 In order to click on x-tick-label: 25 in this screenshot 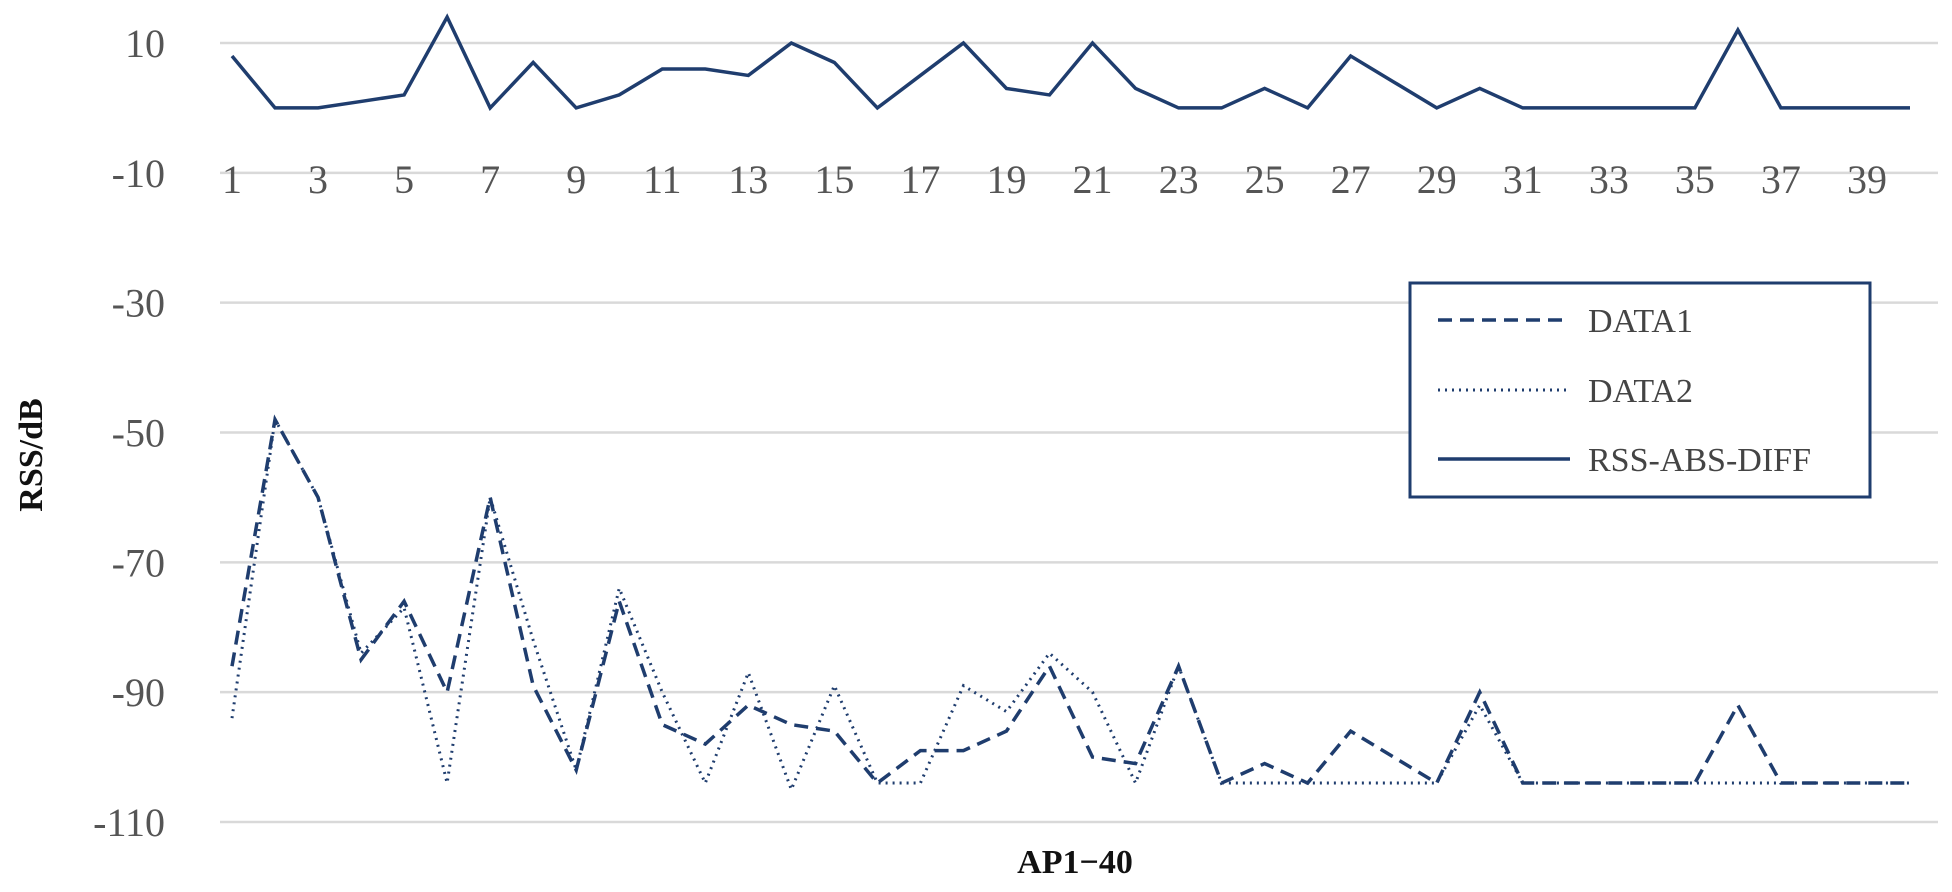, I will do `click(1265, 179)`.